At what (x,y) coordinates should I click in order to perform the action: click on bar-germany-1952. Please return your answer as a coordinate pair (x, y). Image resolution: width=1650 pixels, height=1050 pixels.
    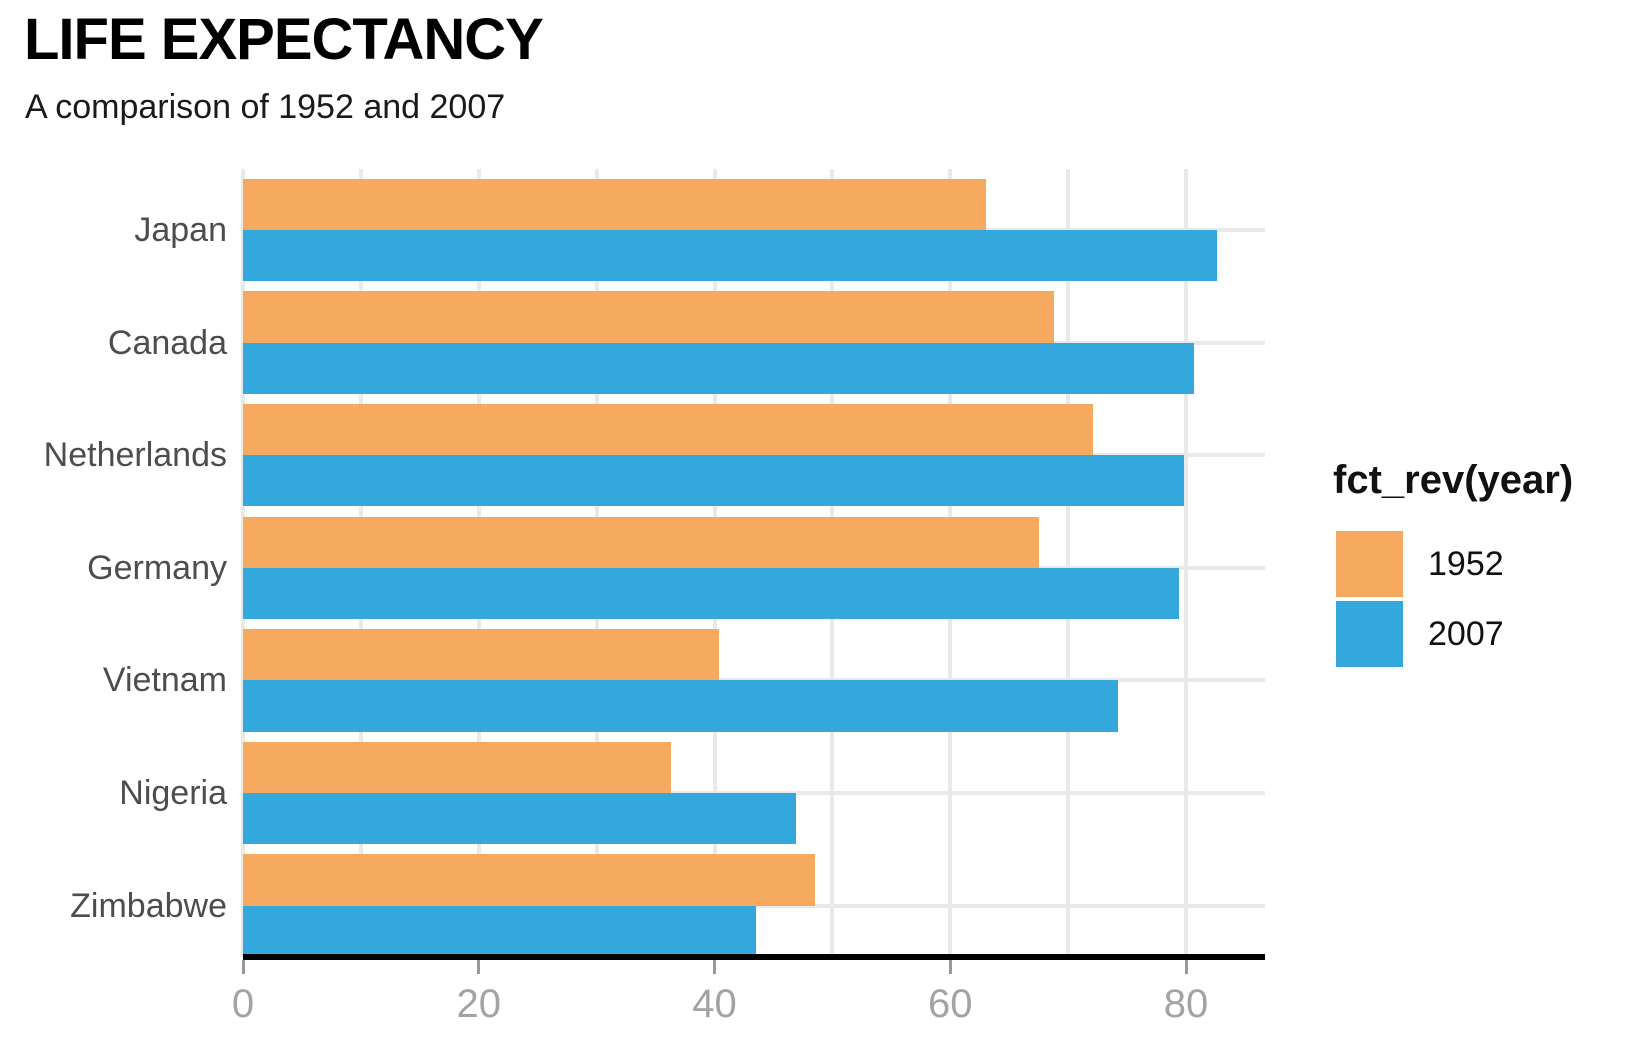
    Looking at the image, I should click on (641, 542).